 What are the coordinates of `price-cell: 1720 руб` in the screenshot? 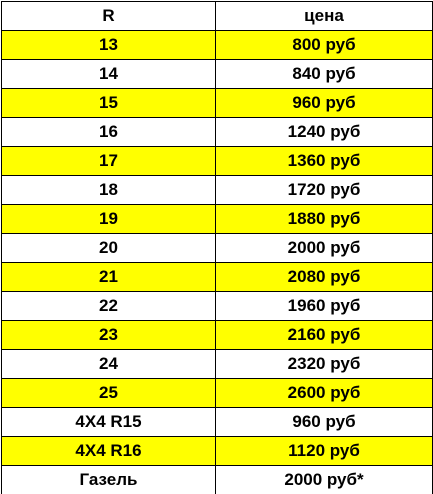 It's located at (324, 190).